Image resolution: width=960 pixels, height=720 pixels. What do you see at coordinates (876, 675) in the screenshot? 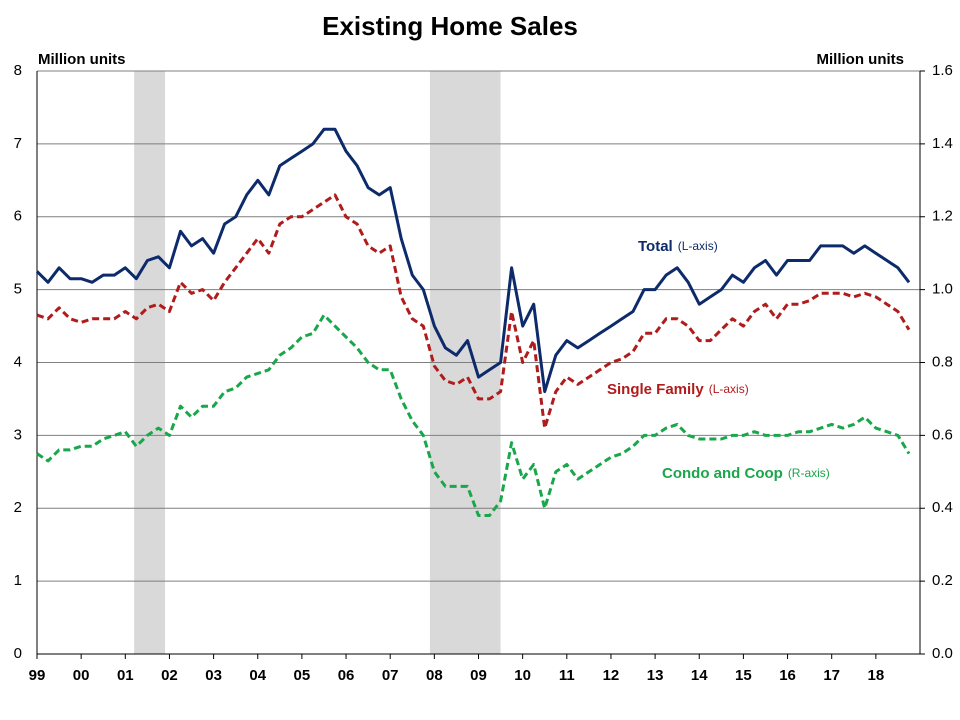
I see `x-tick-label: 18` at bounding box center [876, 675].